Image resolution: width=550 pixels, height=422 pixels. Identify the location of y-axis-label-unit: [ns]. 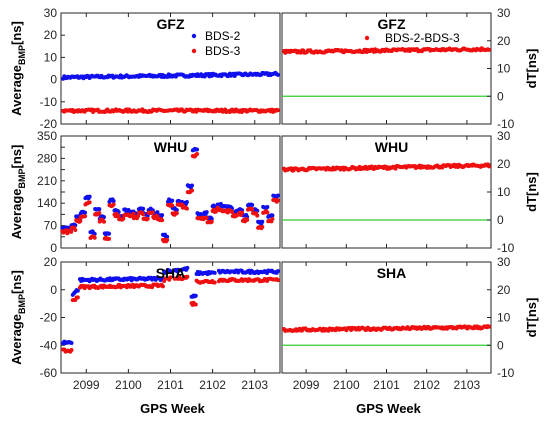
(16, 282).